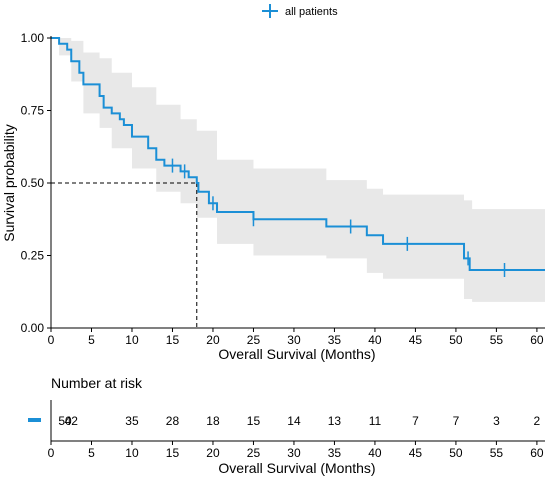 Image resolution: width=550 pixels, height=481 pixels. I want to click on x-axis-title: Overall Survival (Months), so click(296, 354).